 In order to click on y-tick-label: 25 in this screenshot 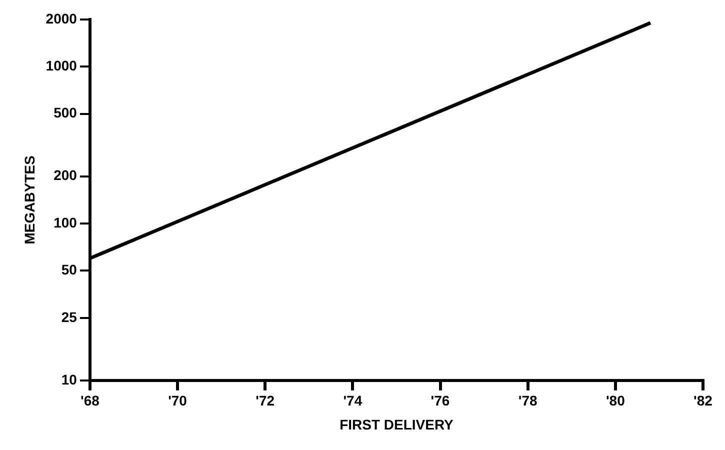, I will do `click(69, 316)`.